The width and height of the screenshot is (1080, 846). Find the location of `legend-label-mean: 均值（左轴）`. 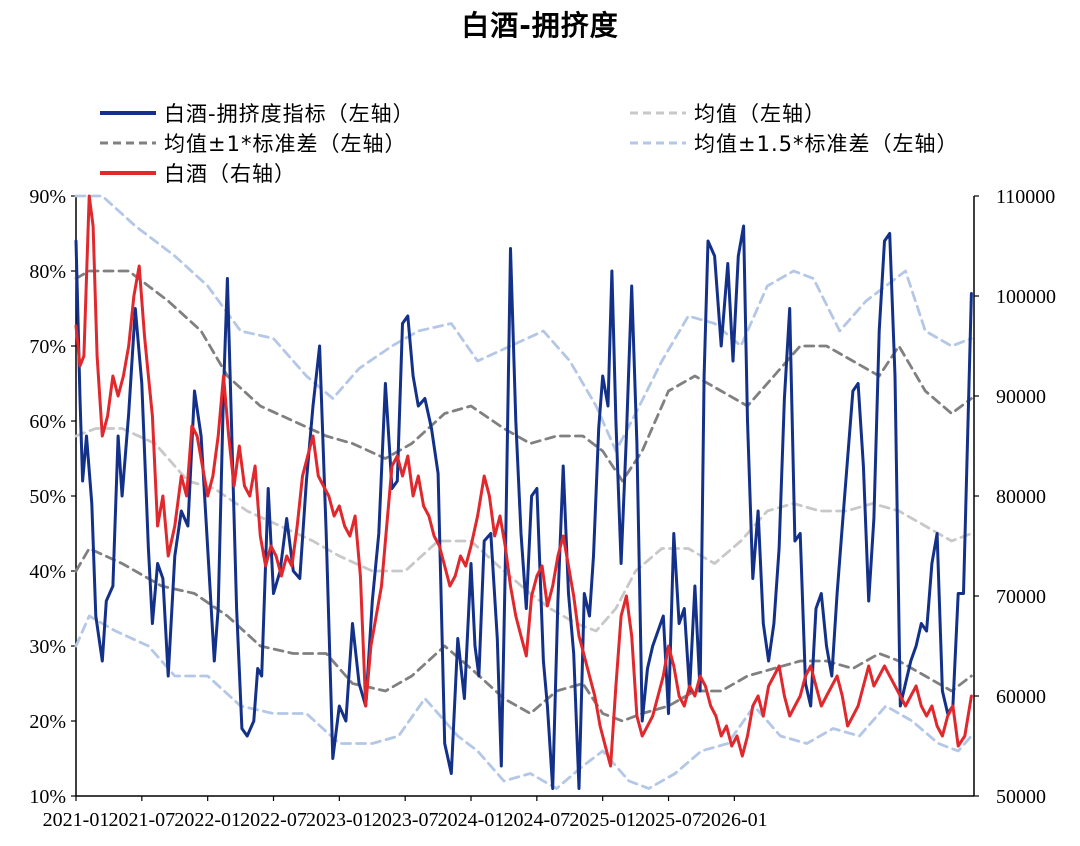

legend-label-mean: 均值（左轴） is located at coordinates (760, 114).